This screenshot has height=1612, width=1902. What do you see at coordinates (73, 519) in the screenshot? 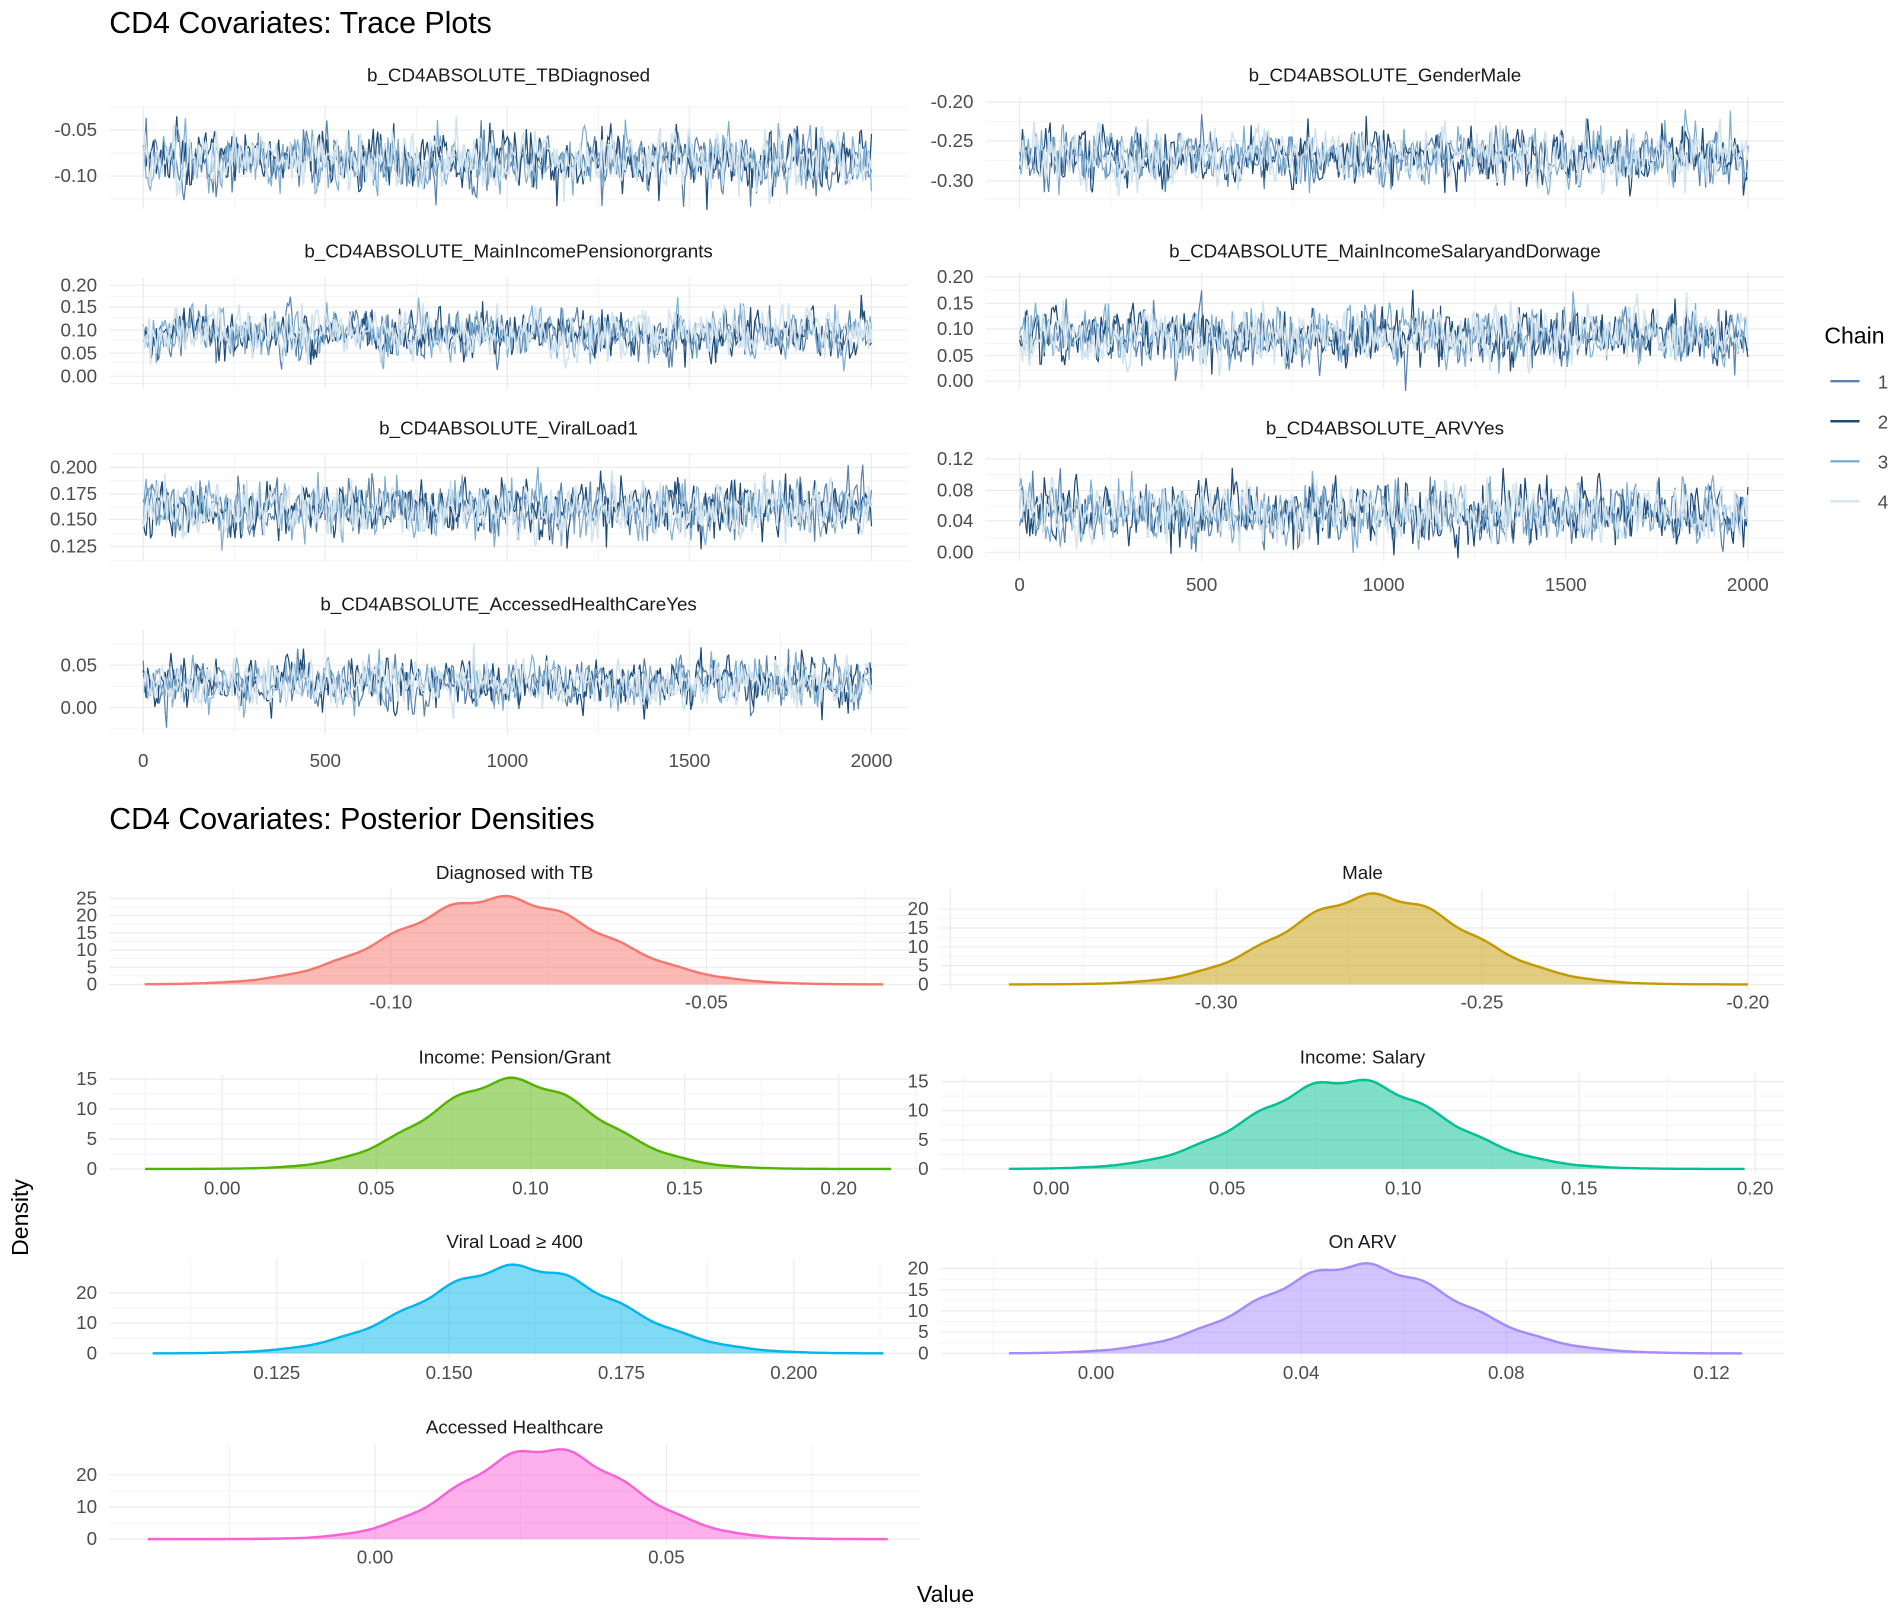
I see `y-tick-label: 0.150` at bounding box center [73, 519].